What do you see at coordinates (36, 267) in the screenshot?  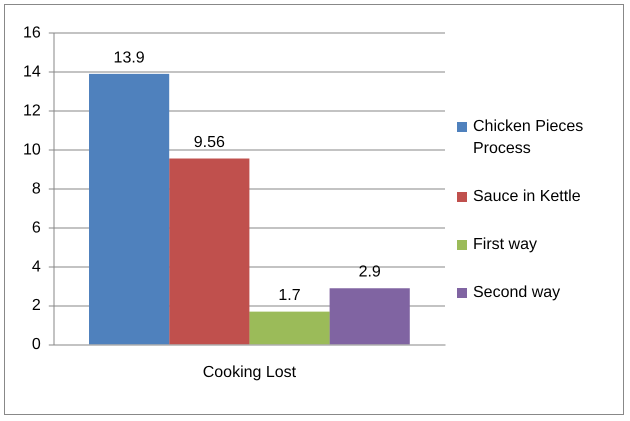 I see `y-tick-label: 4` at bounding box center [36, 267].